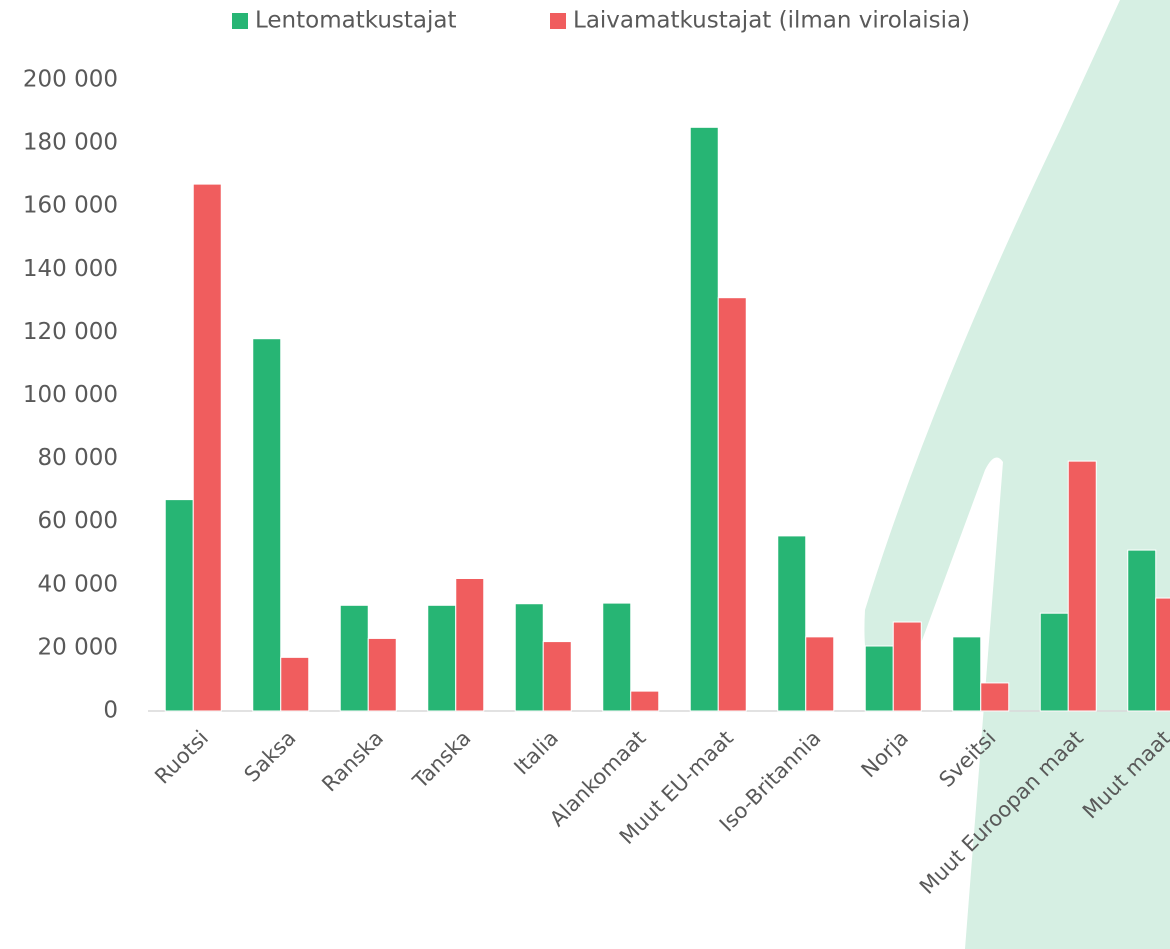 This screenshot has width=1170, height=949. What do you see at coordinates (70, 206) in the screenshot?
I see `y-tick-label: 160 000` at bounding box center [70, 206].